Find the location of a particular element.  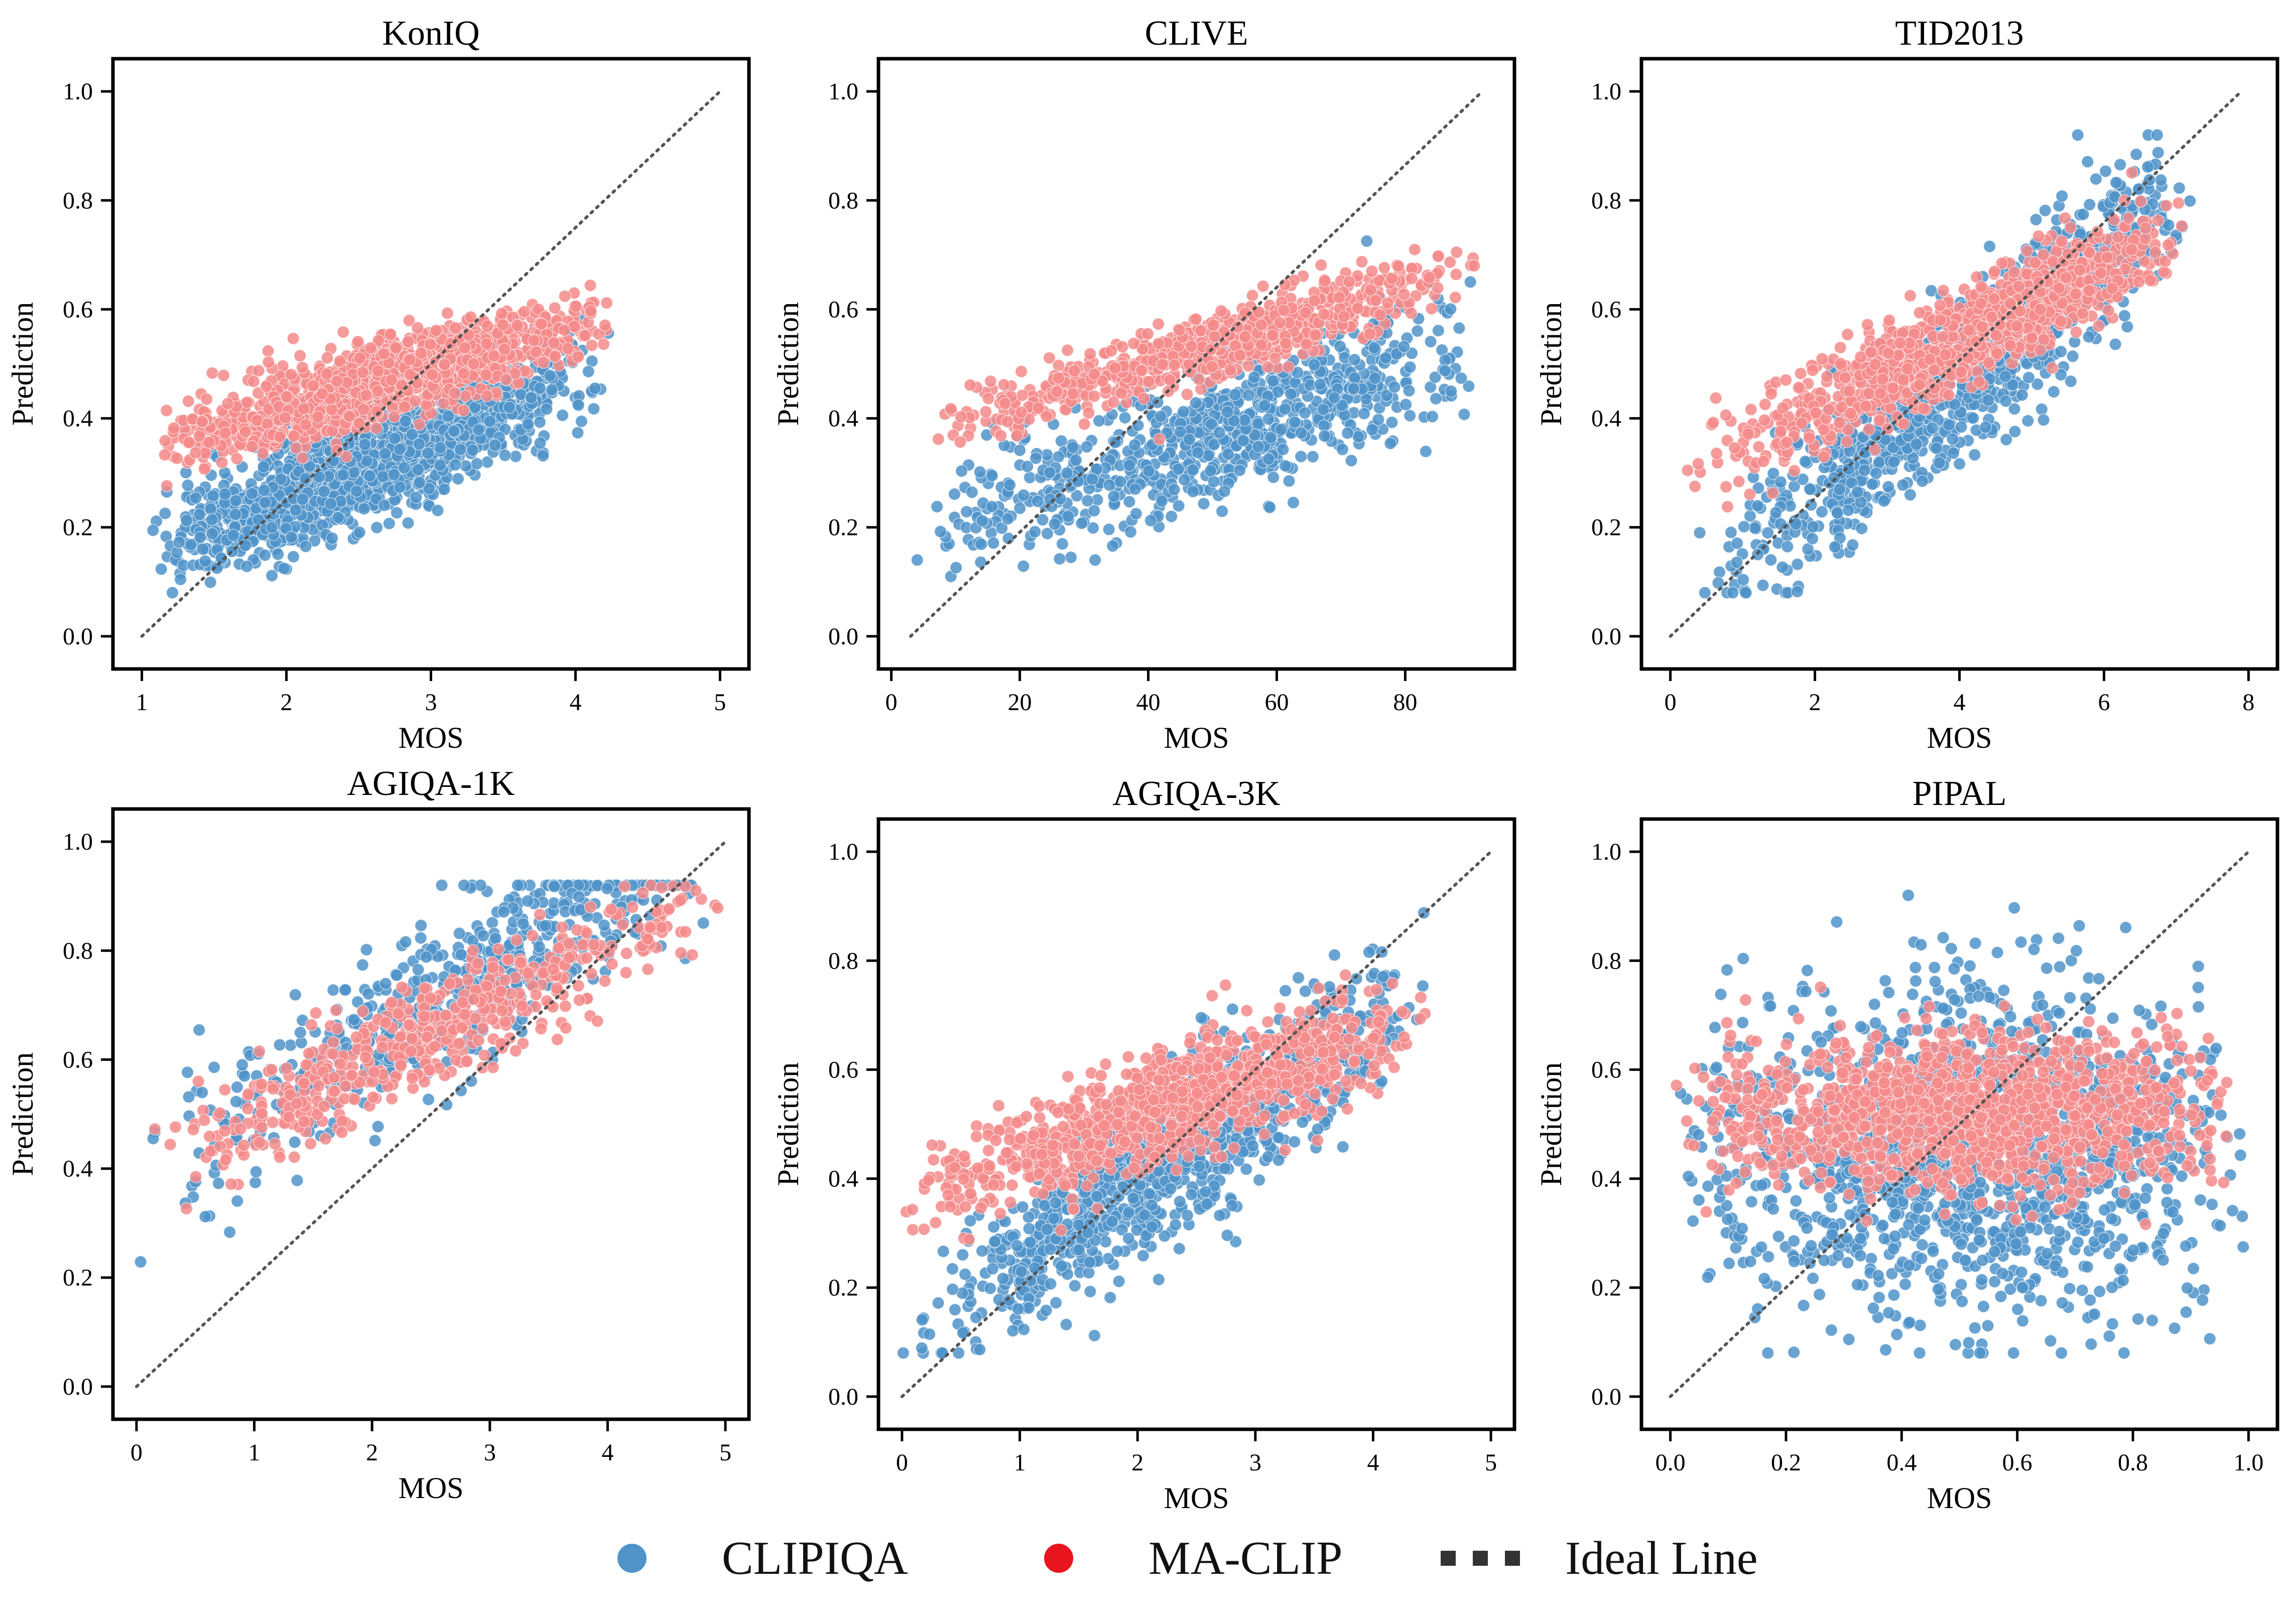

x-tick-label: 5 is located at coordinates (720, 702).